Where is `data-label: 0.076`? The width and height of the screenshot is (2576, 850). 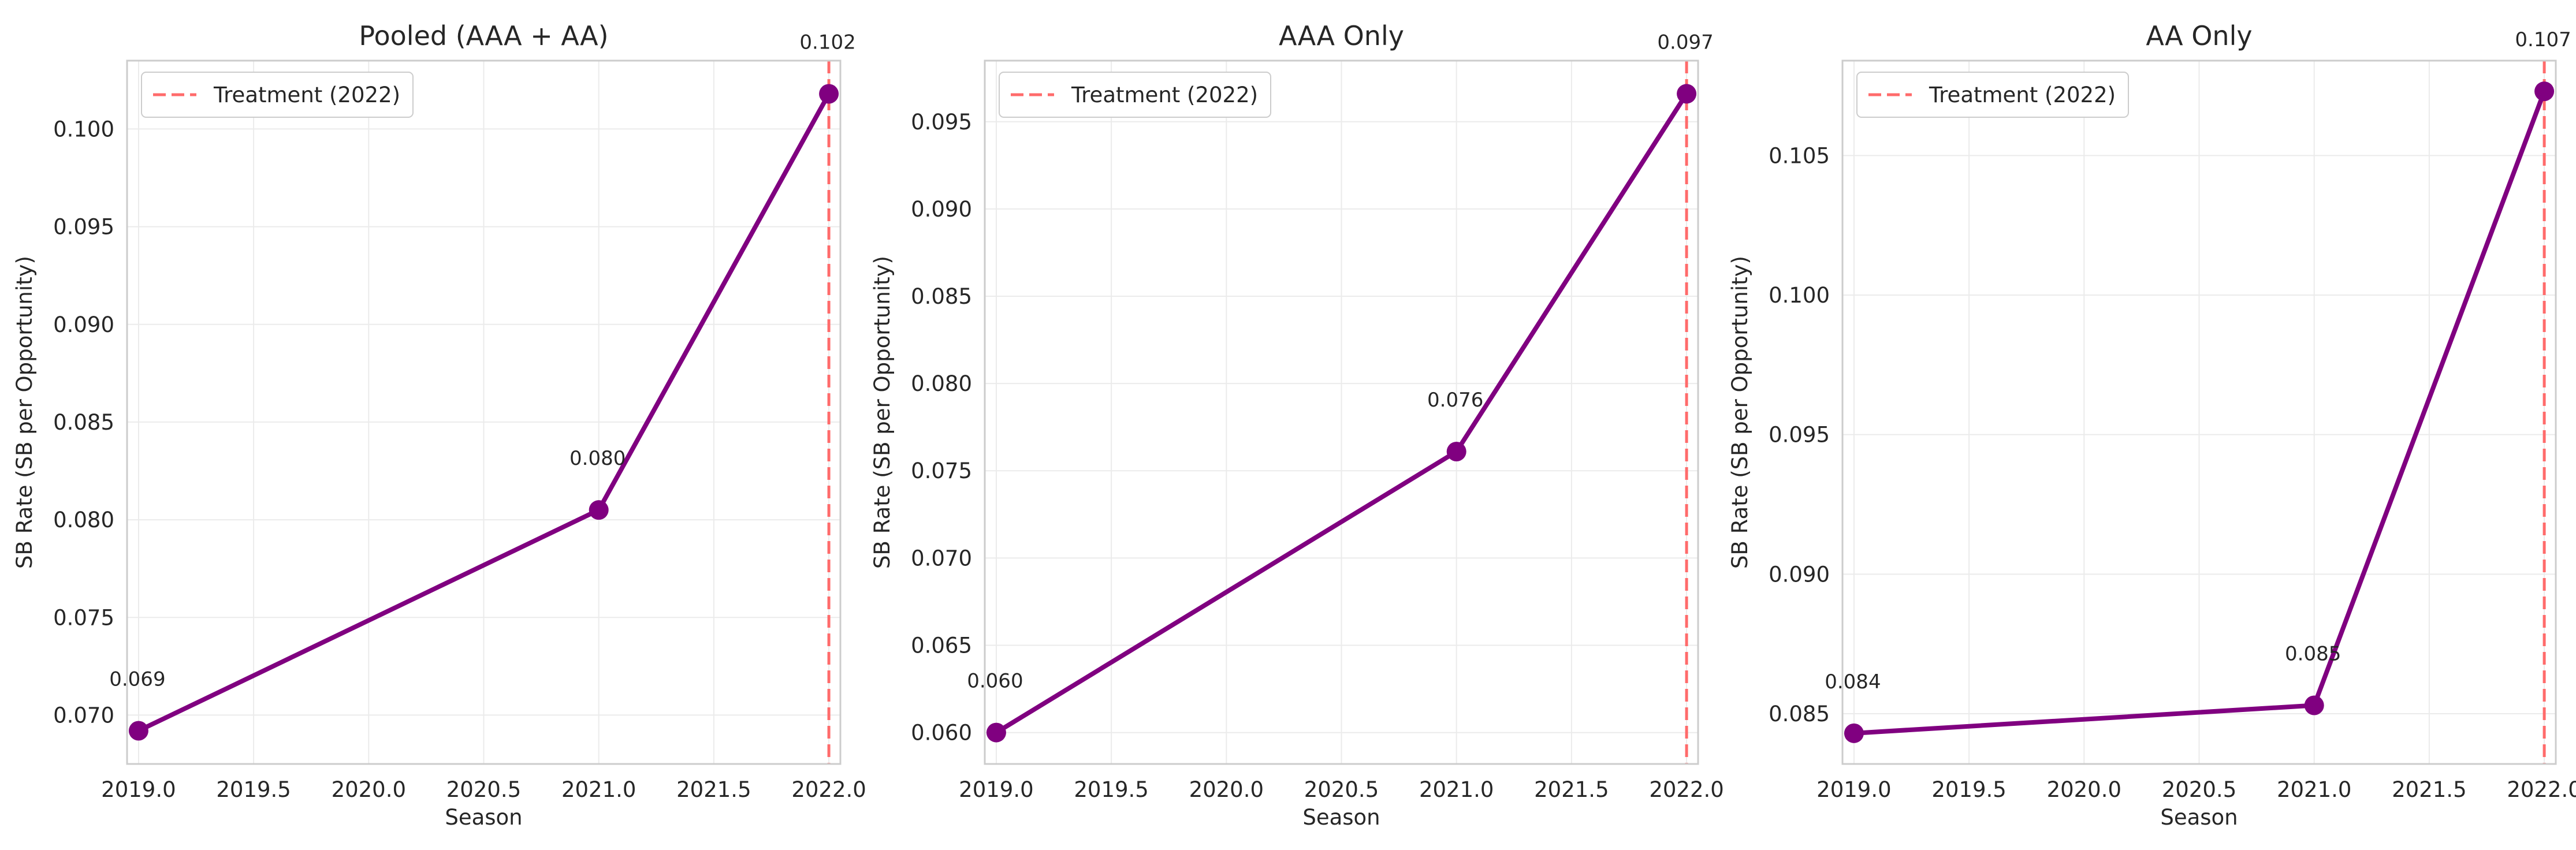 data-label: 0.076 is located at coordinates (1455, 400).